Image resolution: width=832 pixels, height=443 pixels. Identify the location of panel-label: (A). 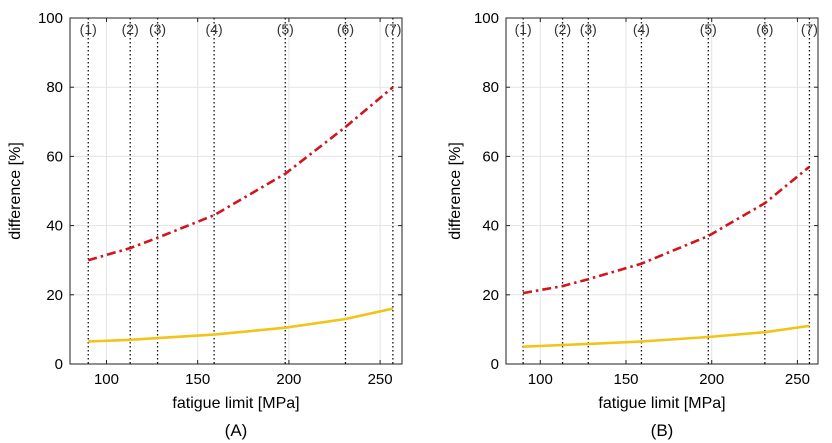
(236, 430).